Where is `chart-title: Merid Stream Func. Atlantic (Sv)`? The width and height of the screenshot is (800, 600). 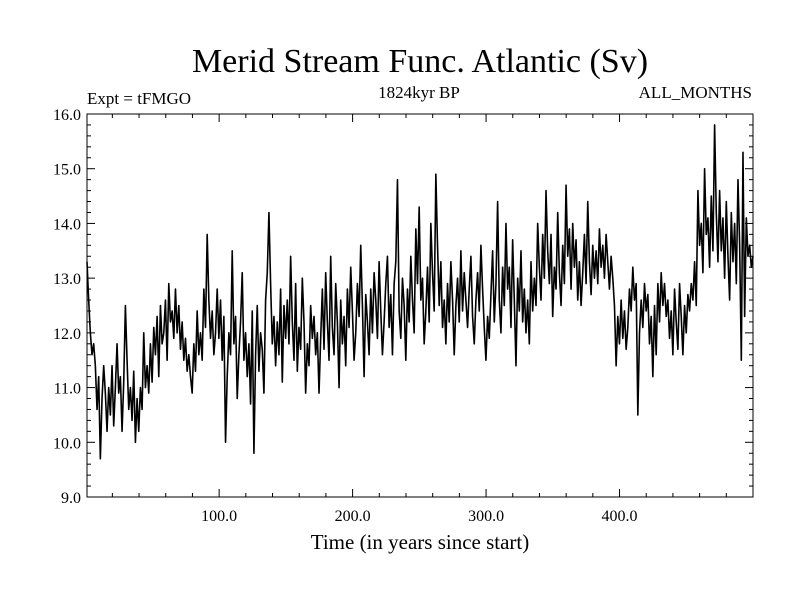
chart-title: Merid Stream Func. Atlantic (Sv) is located at coordinates (420, 61).